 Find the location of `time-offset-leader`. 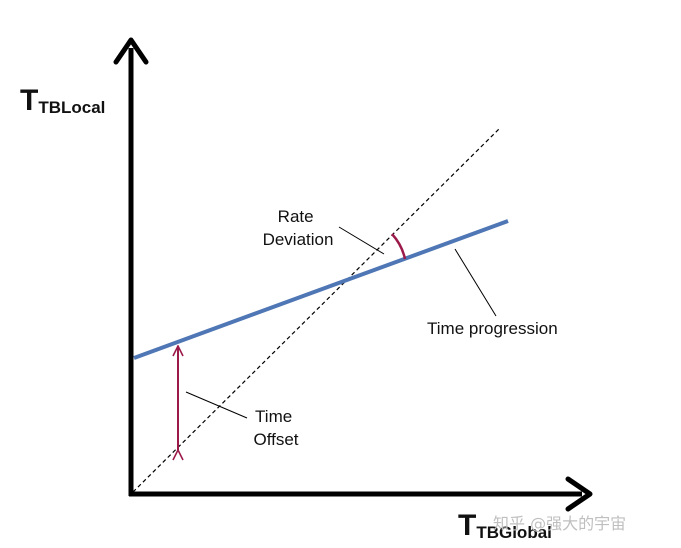

time-offset-leader is located at coordinates (216, 405).